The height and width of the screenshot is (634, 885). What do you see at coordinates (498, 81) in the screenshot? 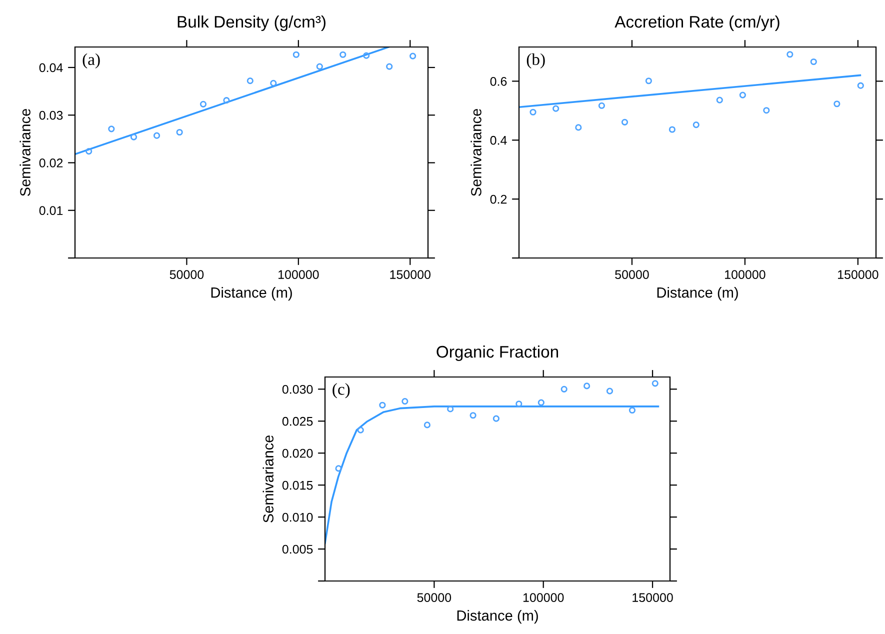
I see `y-tick-label: 0.6` at bounding box center [498, 81].